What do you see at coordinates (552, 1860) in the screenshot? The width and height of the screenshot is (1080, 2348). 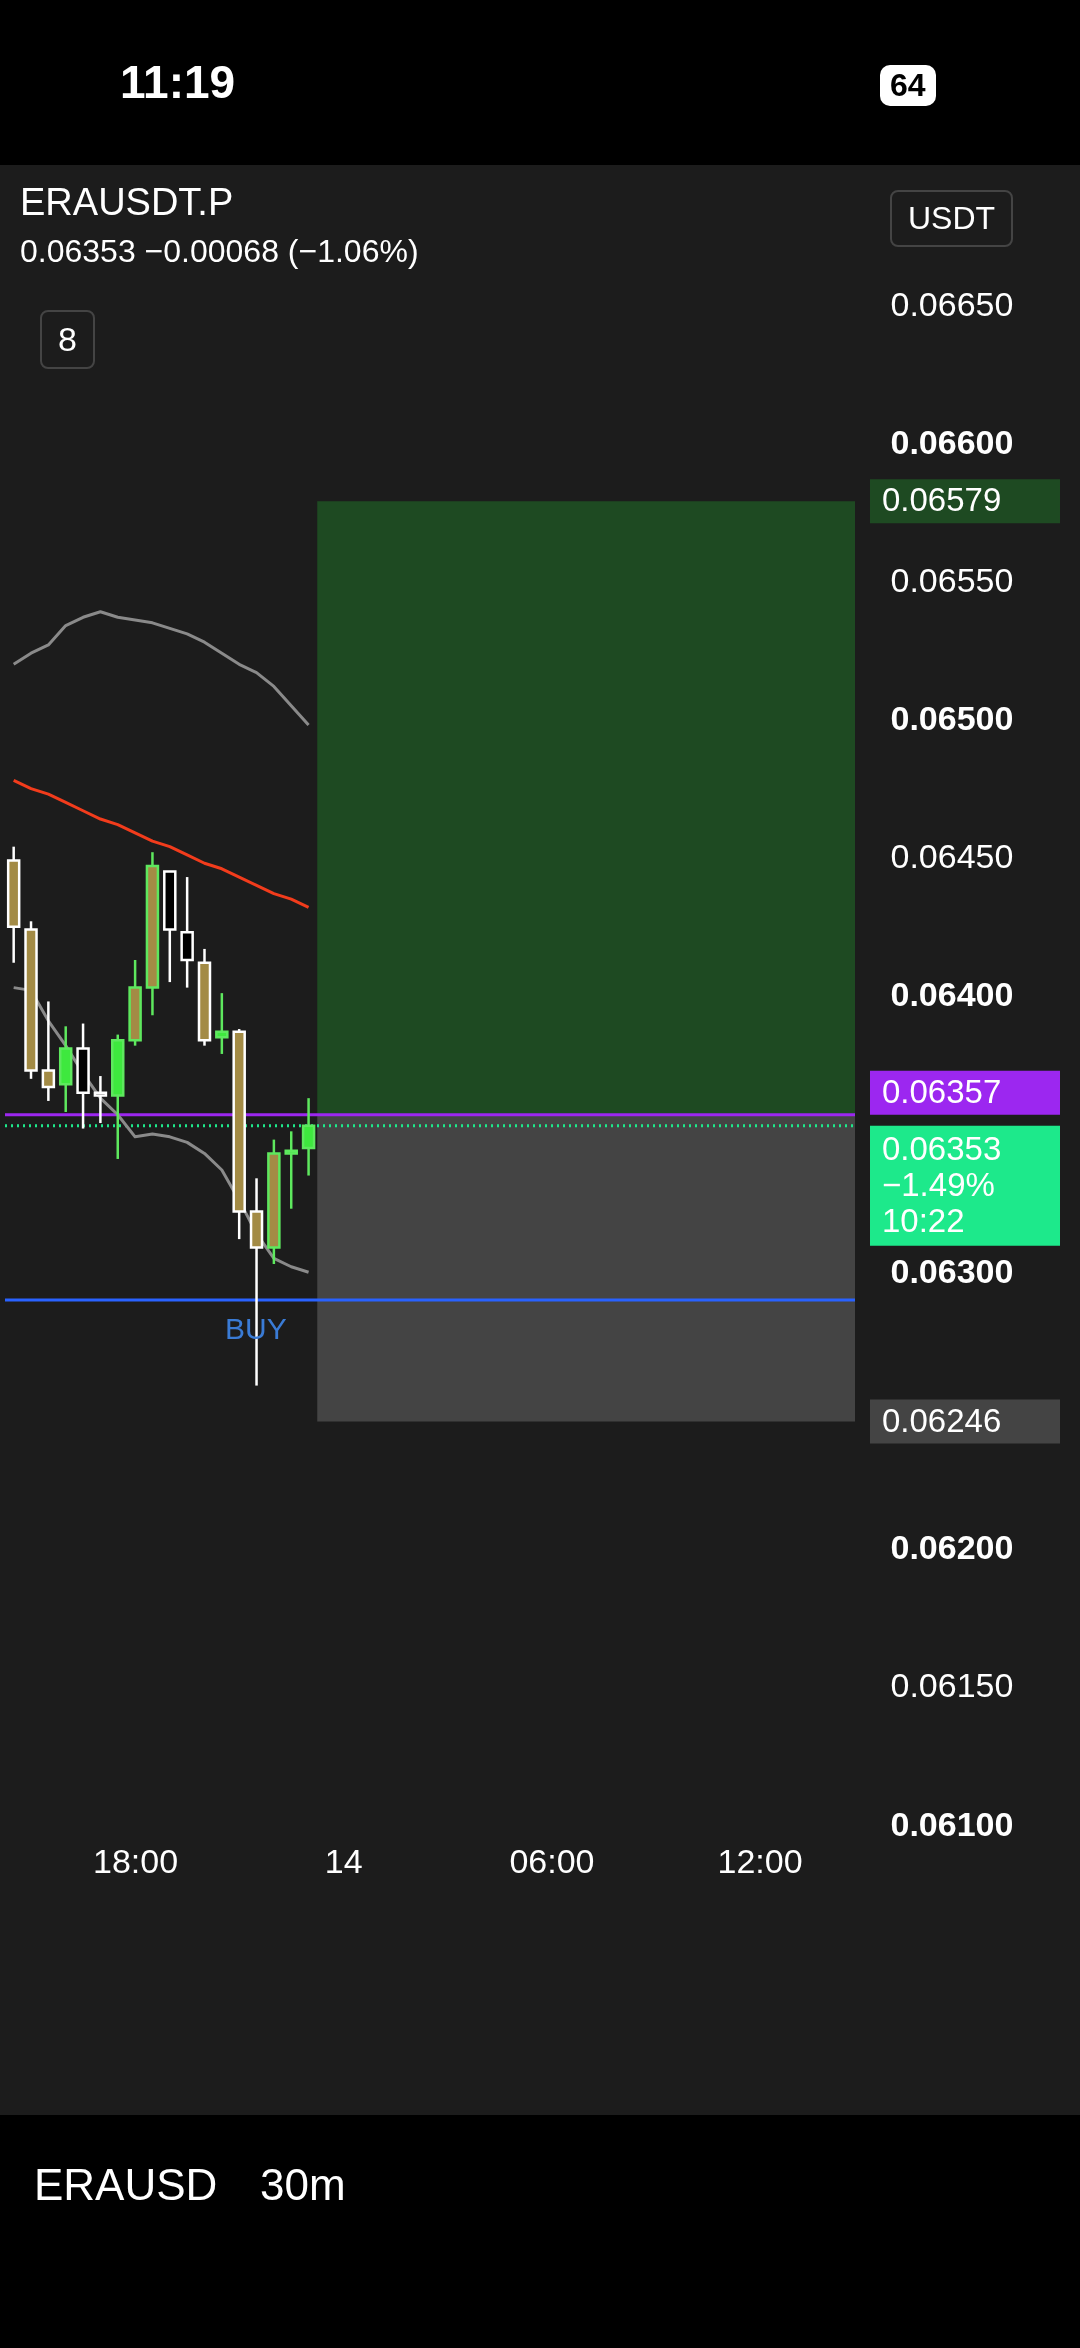 I see `x-tick-label: 06:00` at bounding box center [552, 1860].